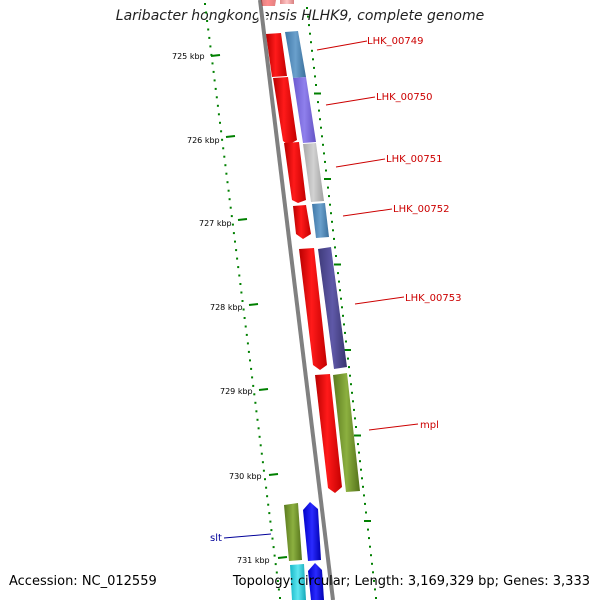 This screenshot has height=600, width=600. I want to click on gene-label-lhk-00752: LHK_00752, so click(395, 210).